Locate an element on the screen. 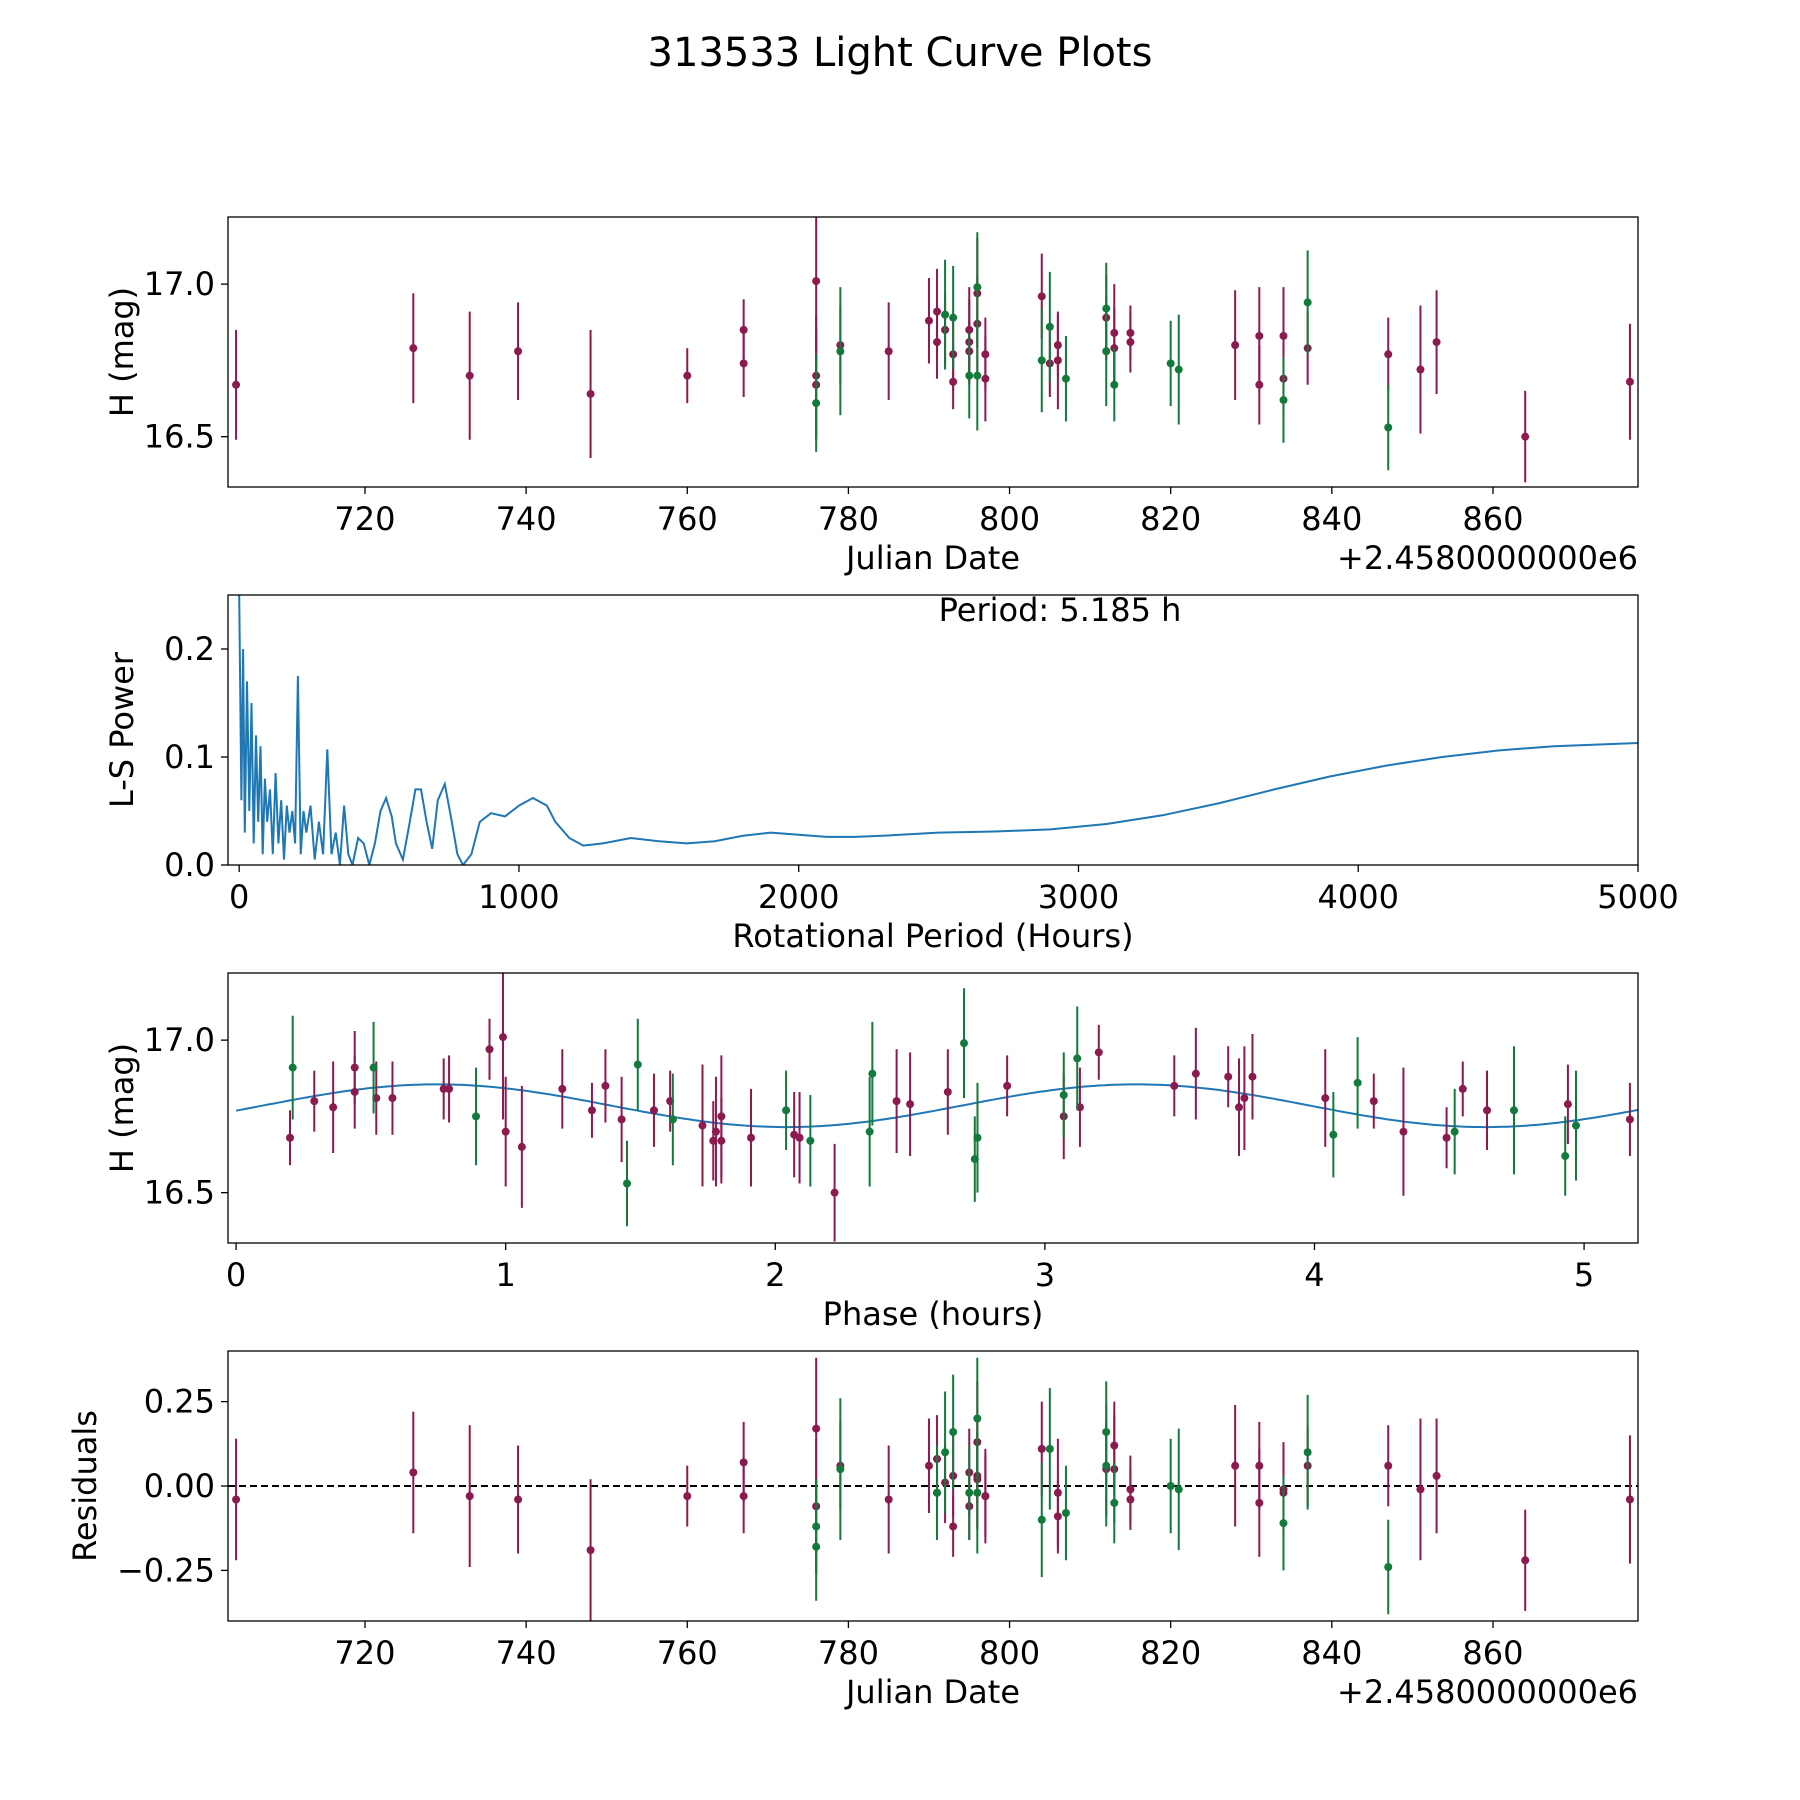  series-g is located at coordinates (934, 1107).